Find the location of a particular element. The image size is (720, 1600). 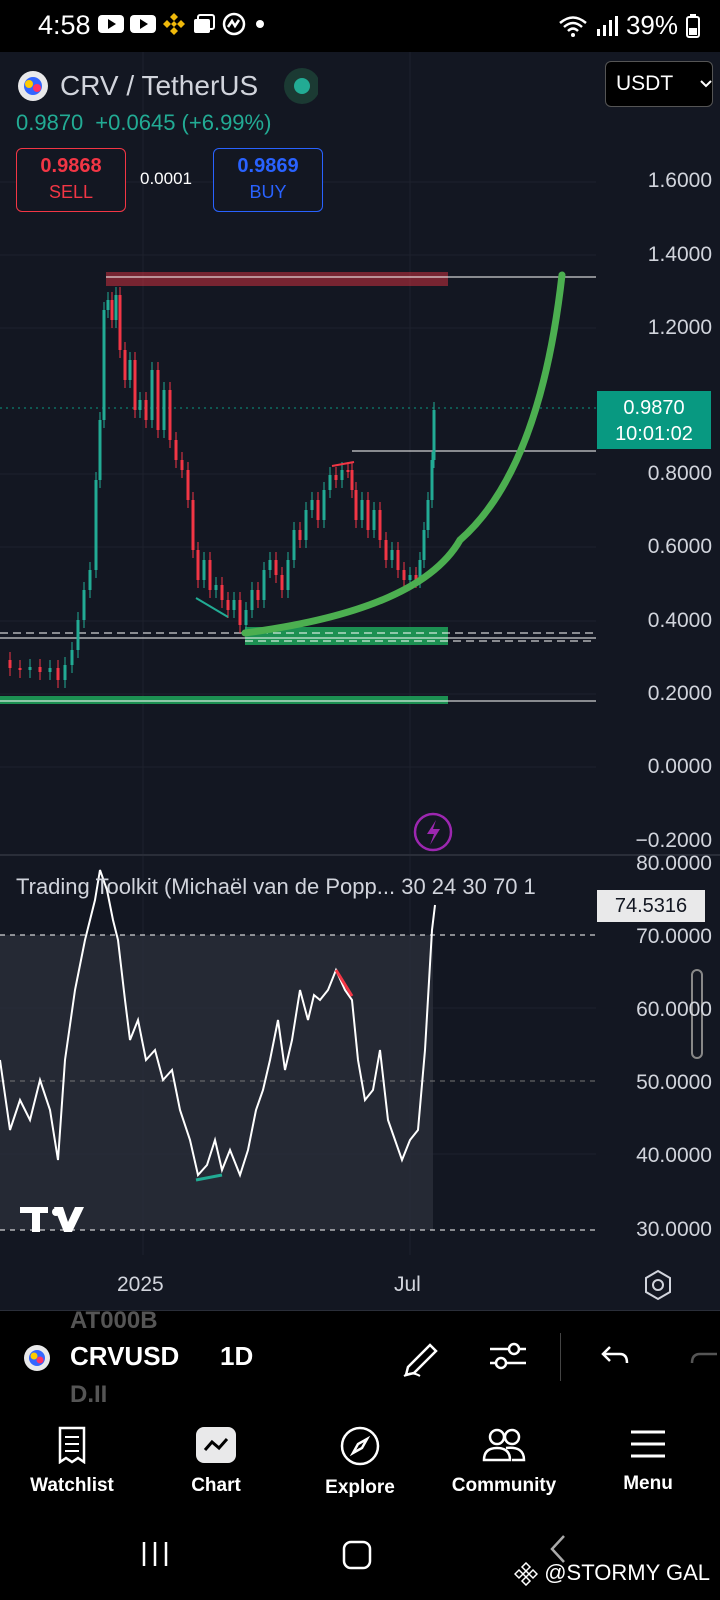

wifi-icon is located at coordinates (573, 26).